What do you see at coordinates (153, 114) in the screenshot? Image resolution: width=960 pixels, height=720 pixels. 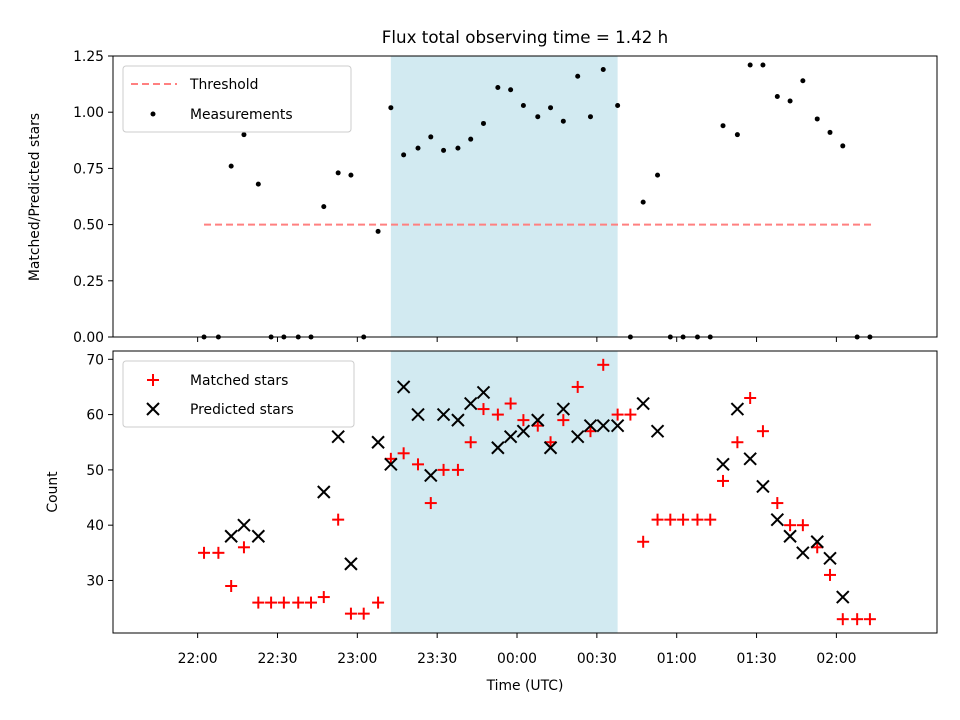 I see `measurements-legend-swatch` at bounding box center [153, 114].